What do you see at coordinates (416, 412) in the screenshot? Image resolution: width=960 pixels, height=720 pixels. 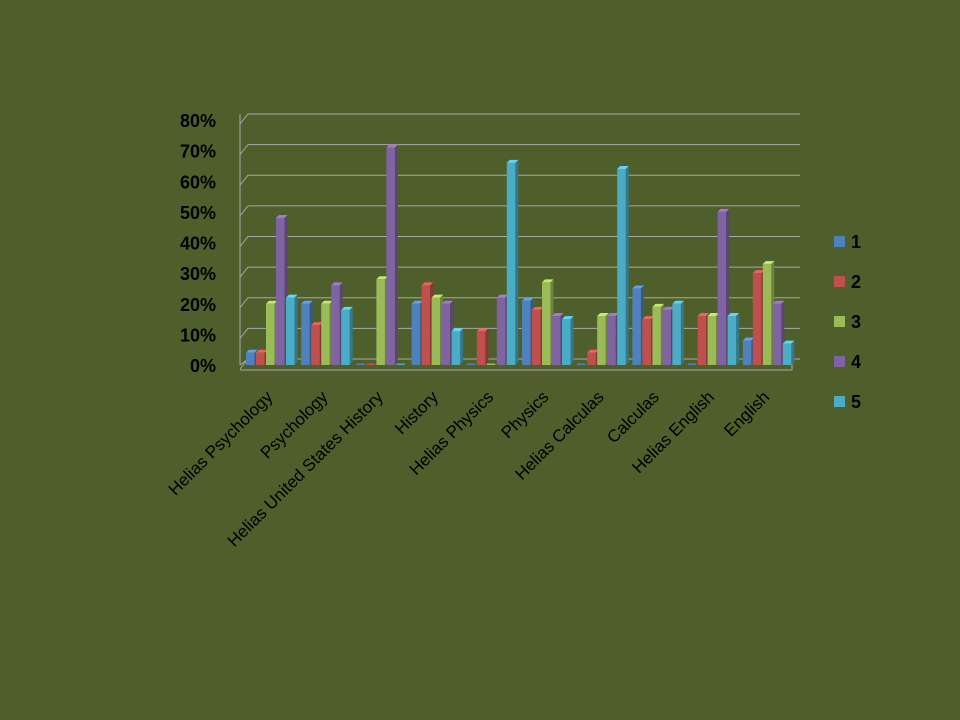 I see `x-category-label: History` at bounding box center [416, 412].